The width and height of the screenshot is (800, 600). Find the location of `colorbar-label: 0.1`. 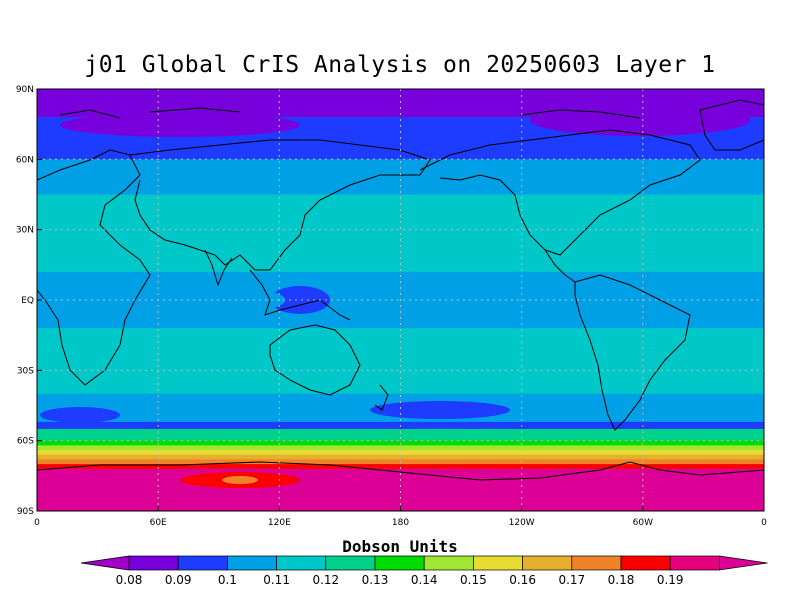

colorbar-label: 0.1 is located at coordinates (227, 580).